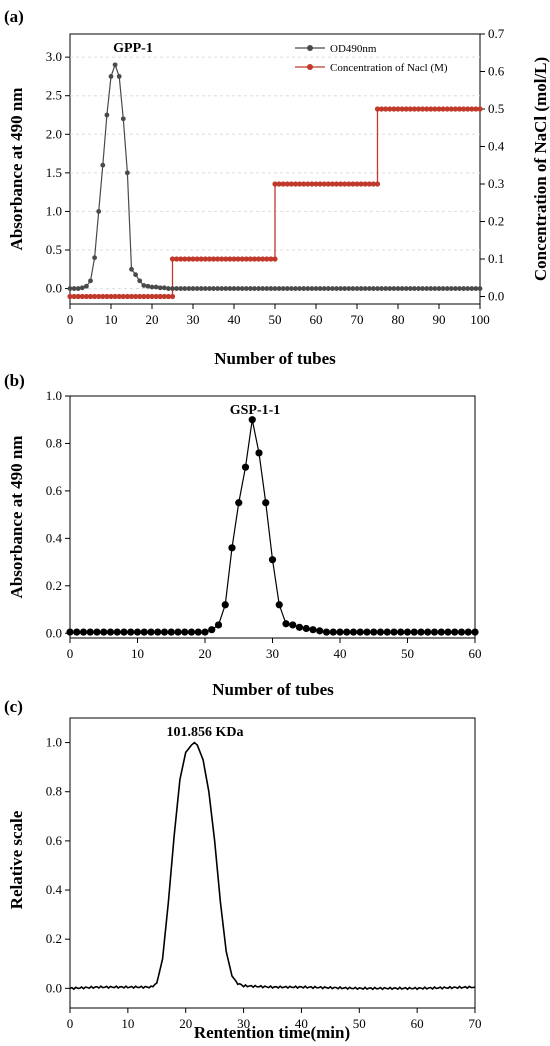  What do you see at coordinates (14, 16) in the screenshot?
I see `panel-letter-a: (a)` at bounding box center [14, 16].